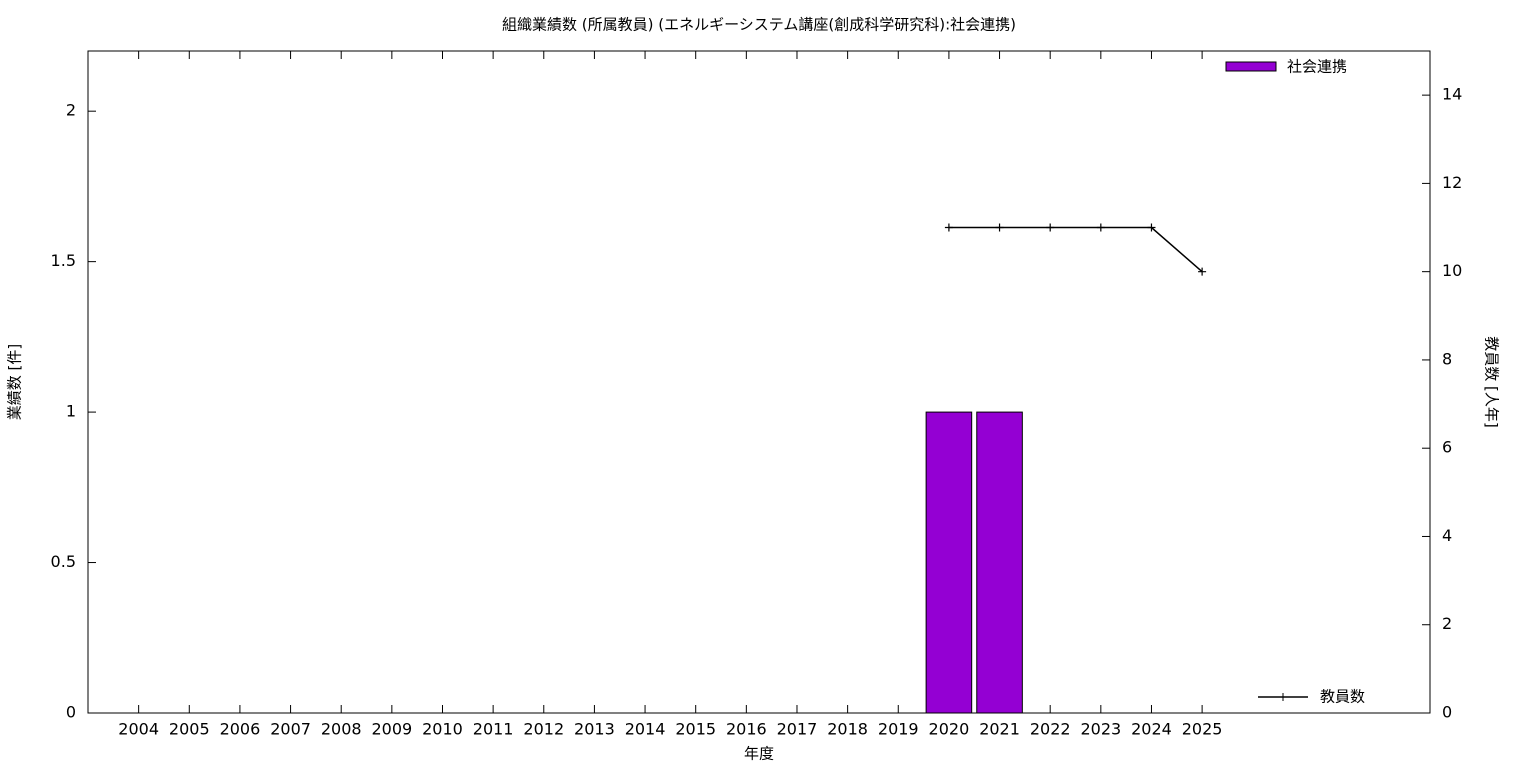 The height and width of the screenshot is (768, 1536). I want to click on x-tick-label: 2016, so click(746, 729).